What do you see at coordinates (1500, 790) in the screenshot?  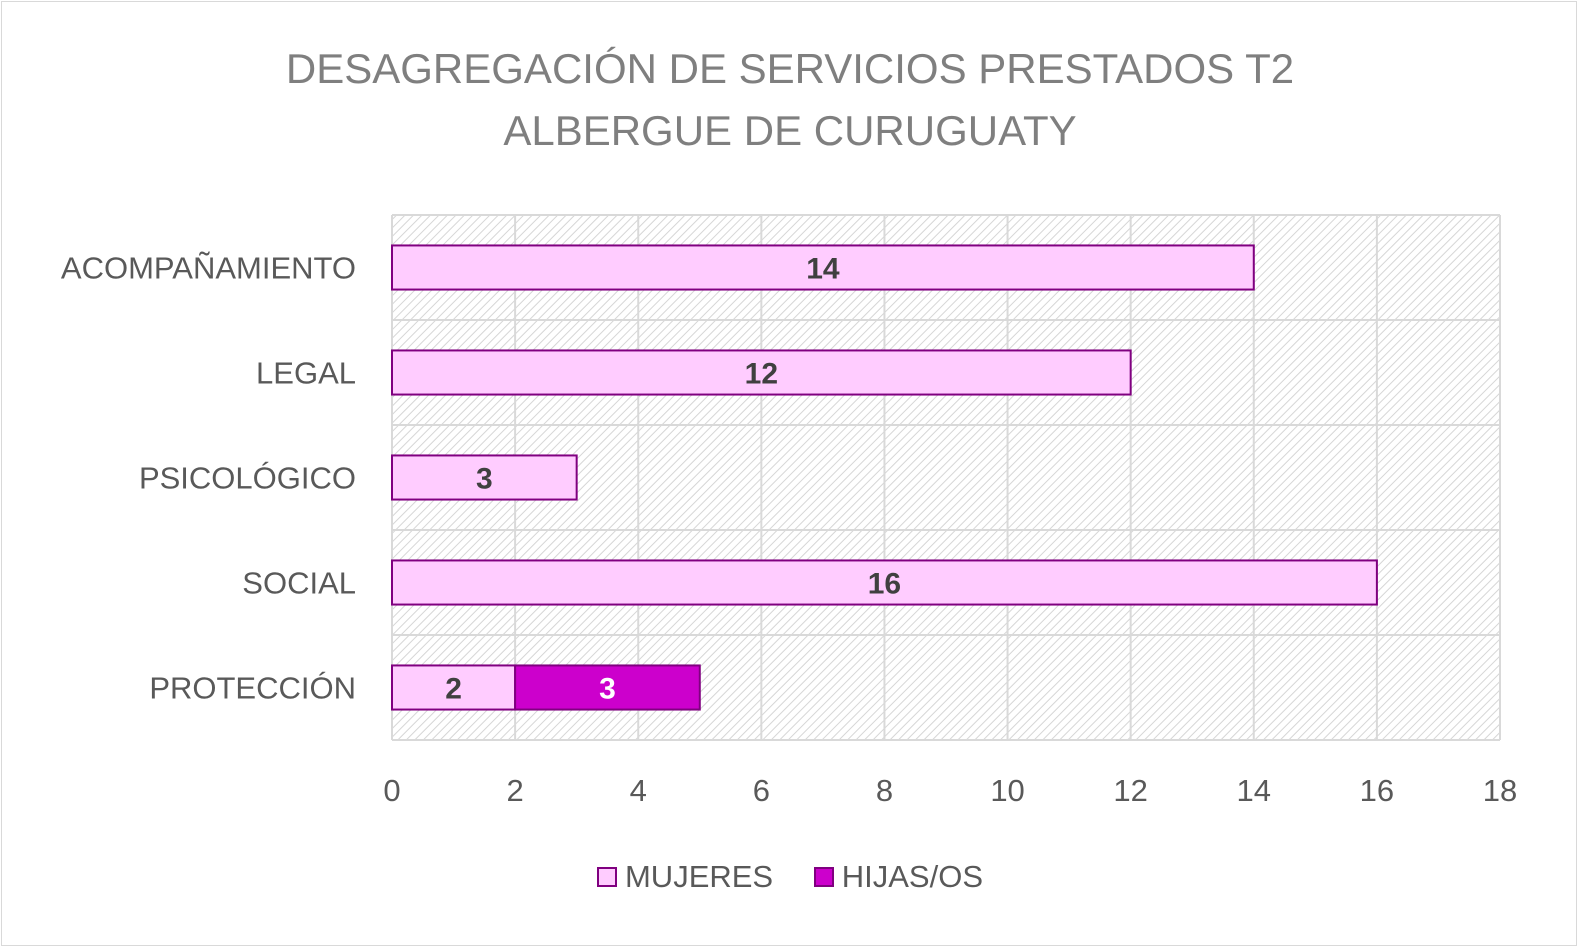 I see `x-tick-label: 18` at bounding box center [1500, 790].